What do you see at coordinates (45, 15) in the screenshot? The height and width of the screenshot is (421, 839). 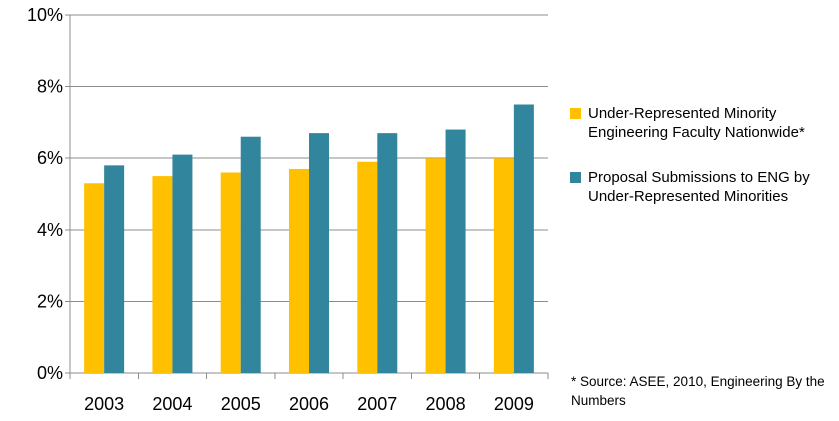 I see `y-tick-label: 10%` at bounding box center [45, 15].